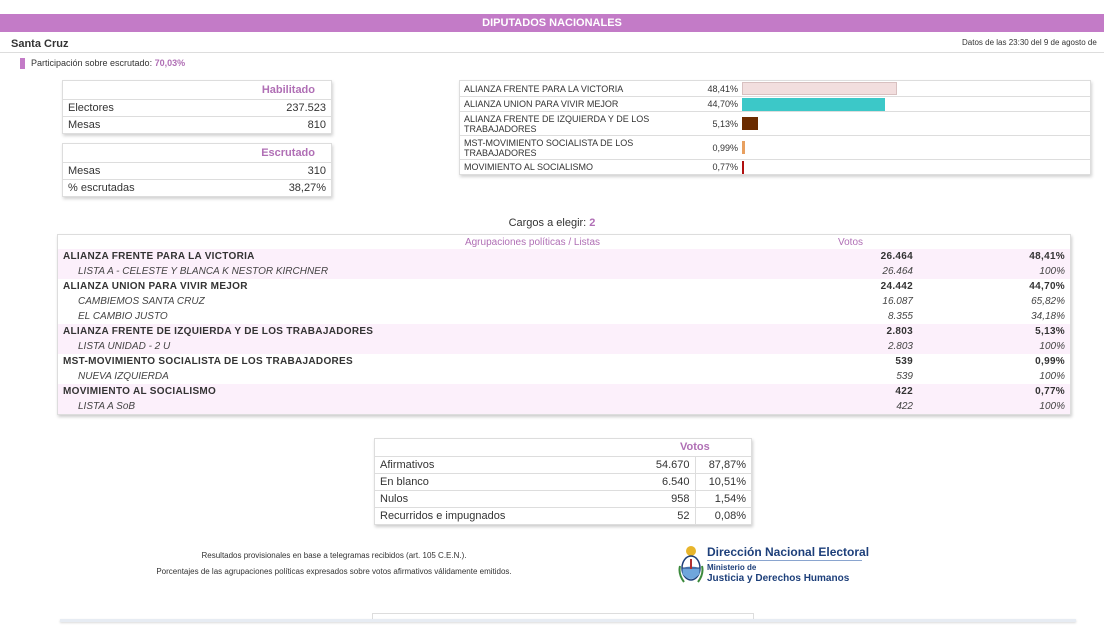  What do you see at coordinates (722, 88) in the screenshot?
I see `bar-party-pct: 48,41%` at bounding box center [722, 88].